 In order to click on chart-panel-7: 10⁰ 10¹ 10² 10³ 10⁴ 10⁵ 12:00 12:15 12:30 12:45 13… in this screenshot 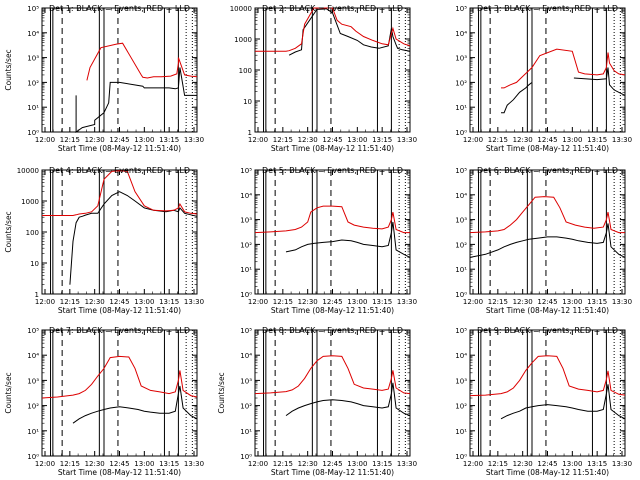, I will do `click(104, 401)`.